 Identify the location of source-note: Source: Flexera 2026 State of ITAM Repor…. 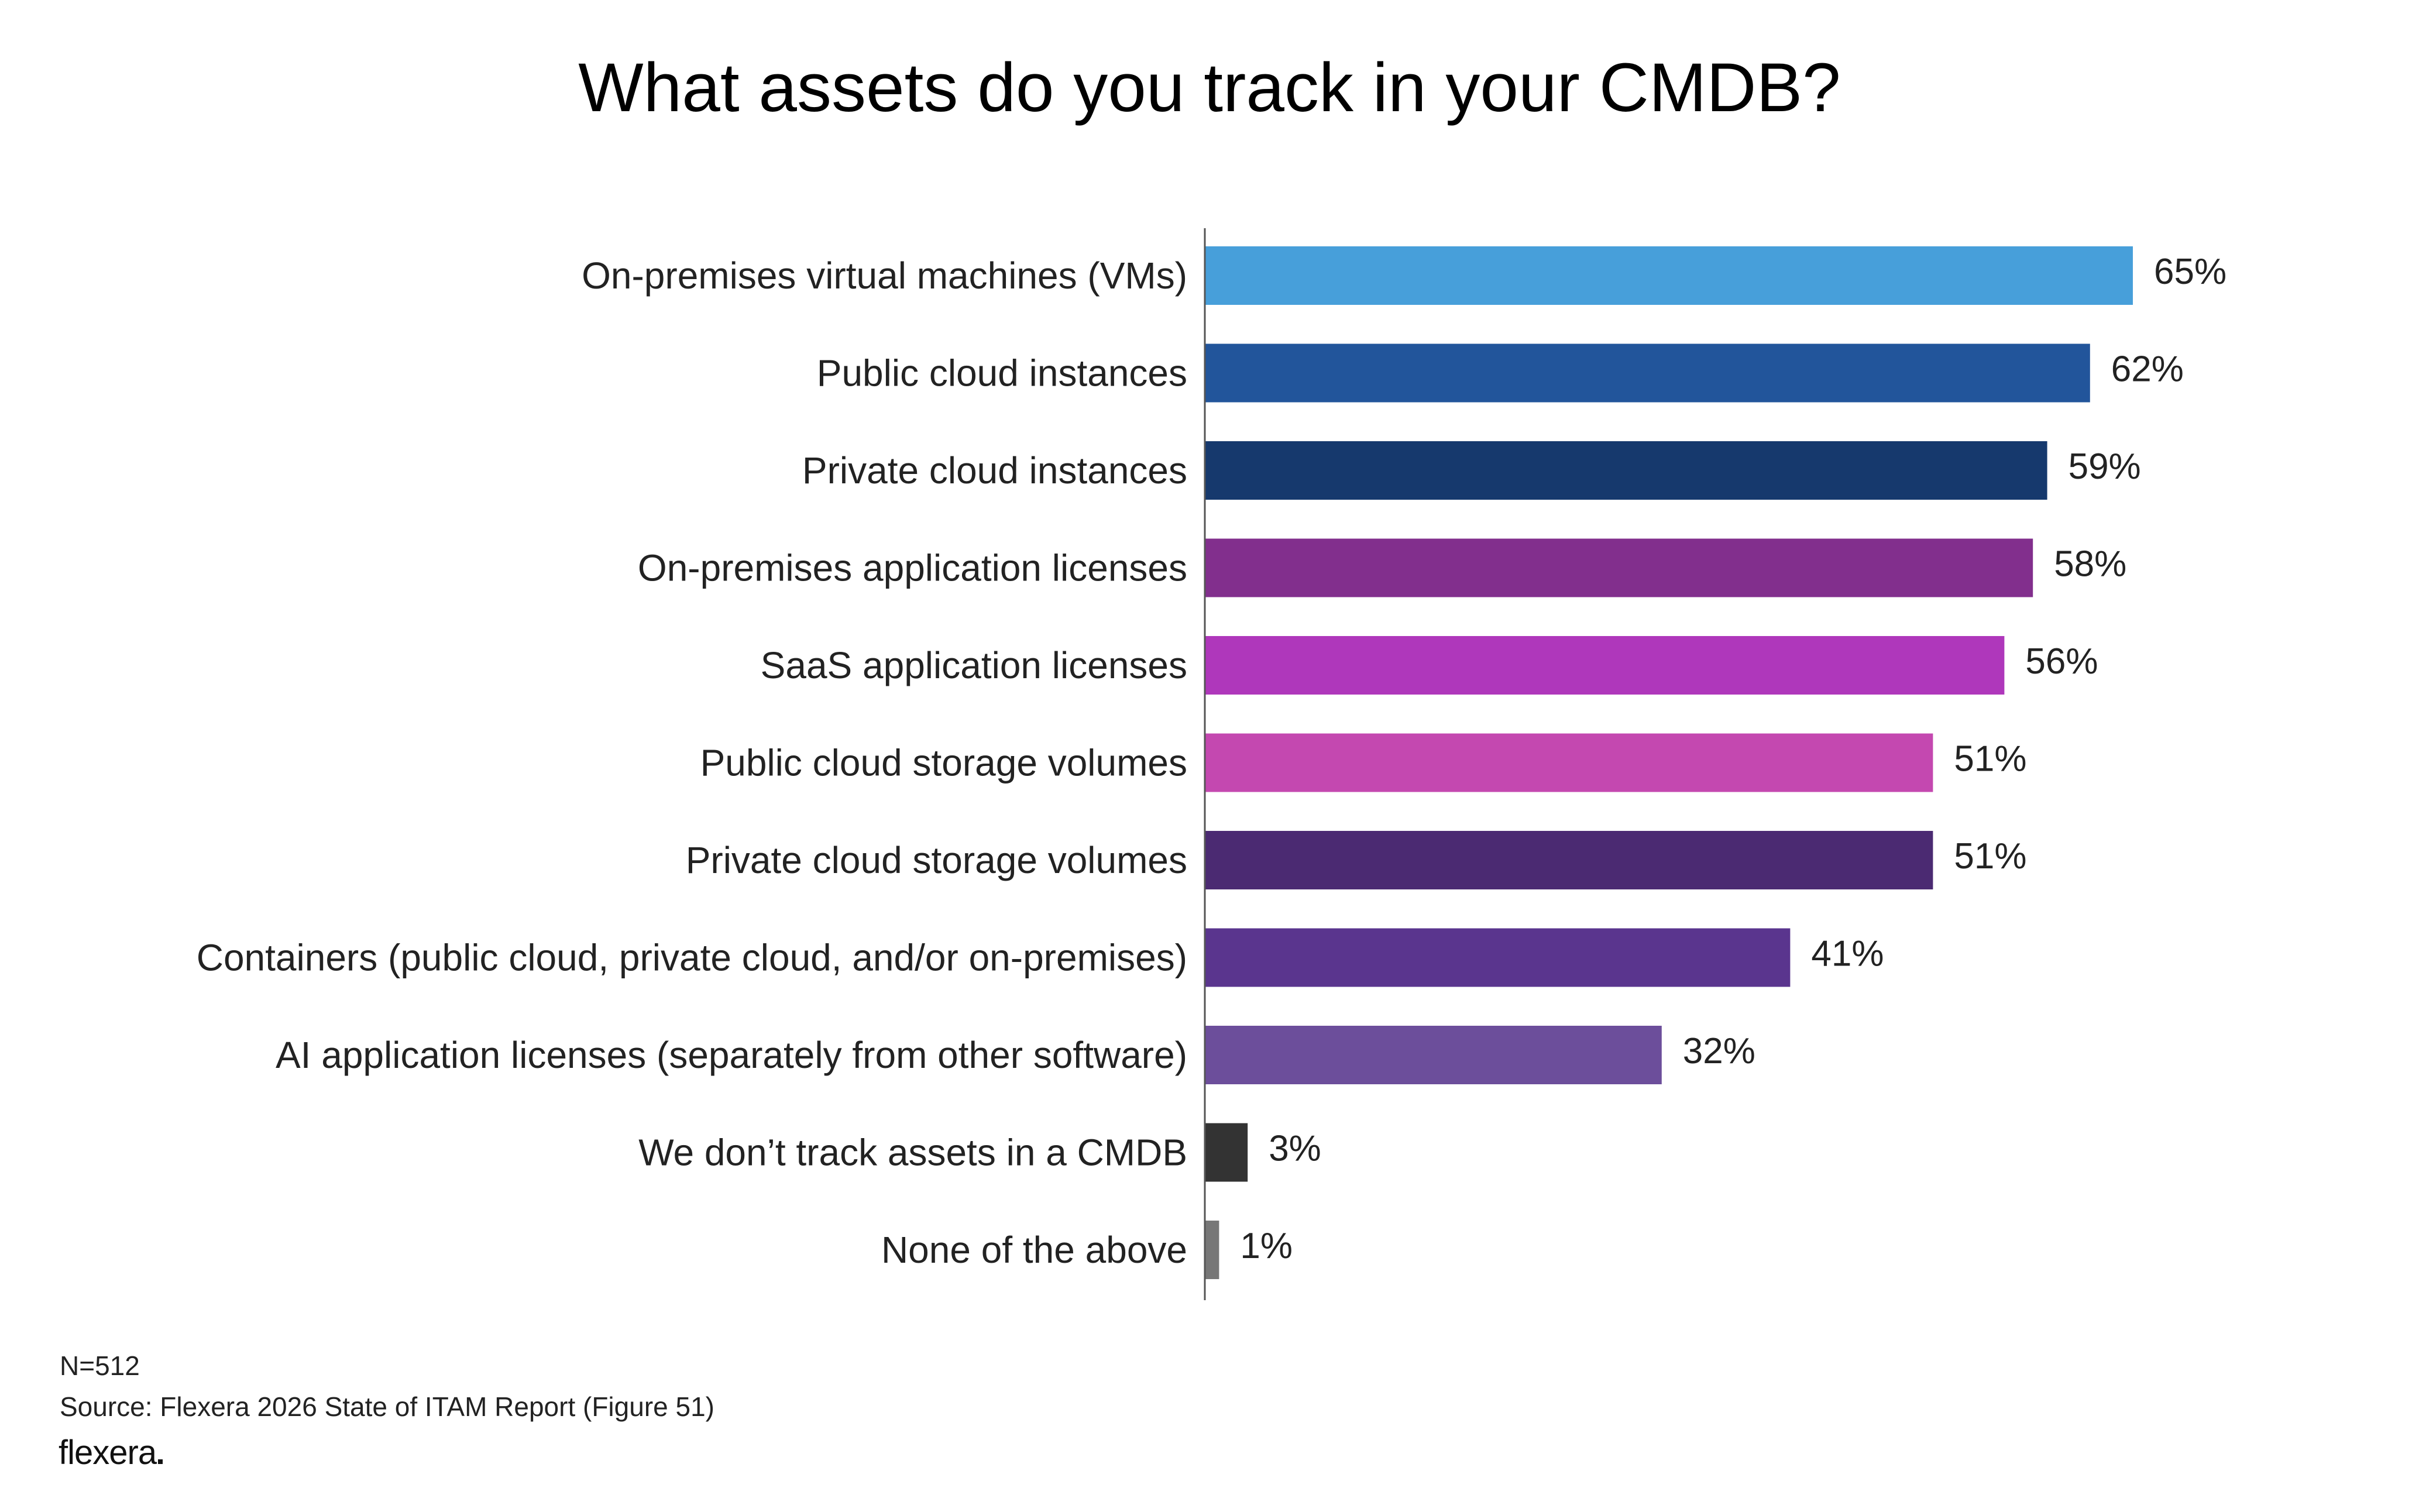
(387, 1406).